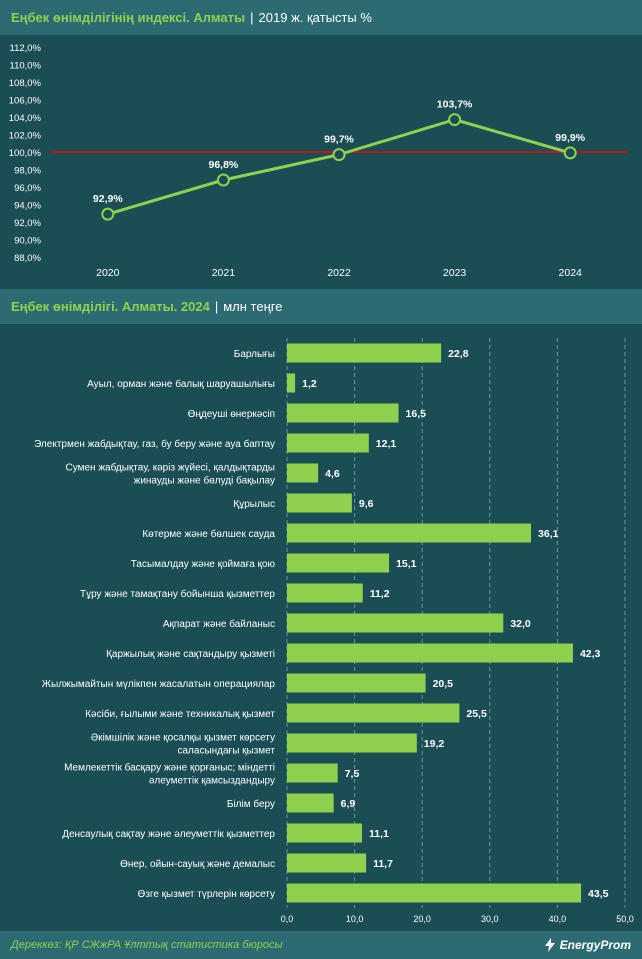 The height and width of the screenshot is (959, 642). What do you see at coordinates (206, 894) in the screenshot?
I see `category-label: Өзге қызмет түрлерін көрсету` at bounding box center [206, 894].